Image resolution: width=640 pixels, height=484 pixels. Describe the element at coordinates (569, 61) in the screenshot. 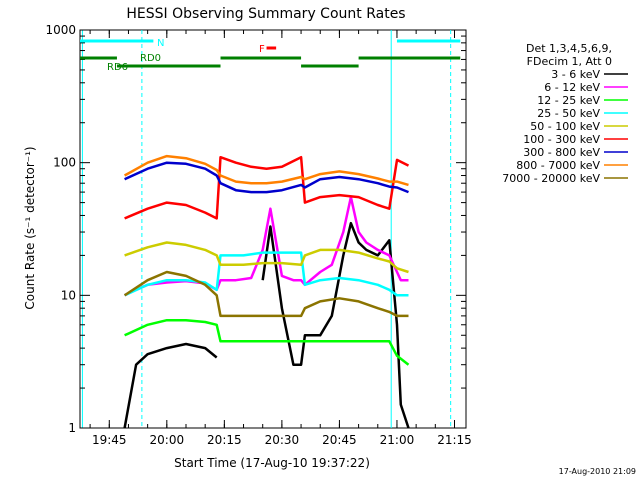

I see `legend-header: FDecim 1, Att 0` at that location.